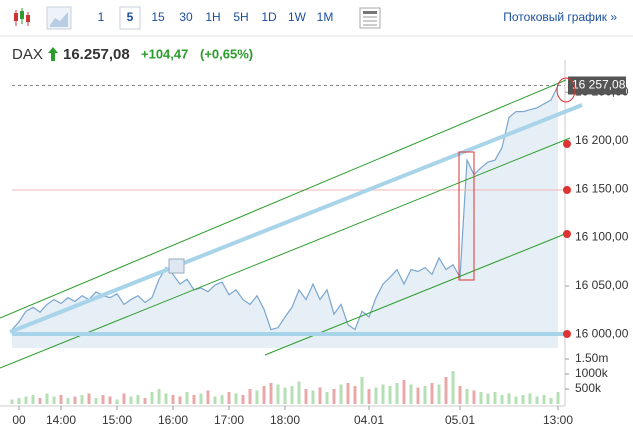  Describe the element at coordinates (560, 17) in the screenshot. I see `streaming-link: Потоковый график »` at that location.